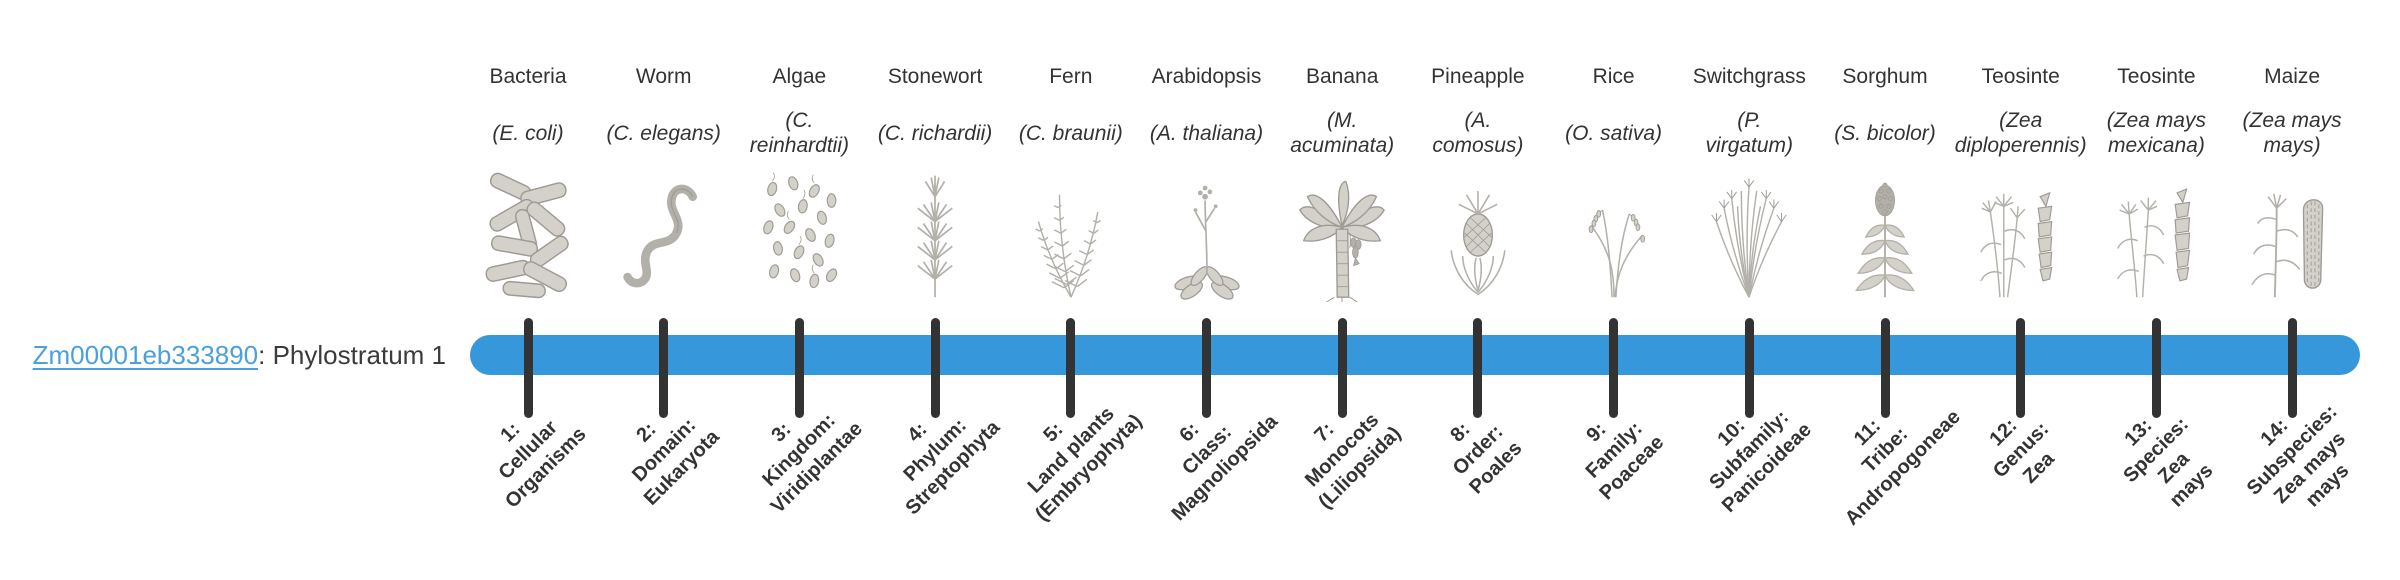  I want to click on gene-id-link: Zm00001eb333890, so click(145, 355).